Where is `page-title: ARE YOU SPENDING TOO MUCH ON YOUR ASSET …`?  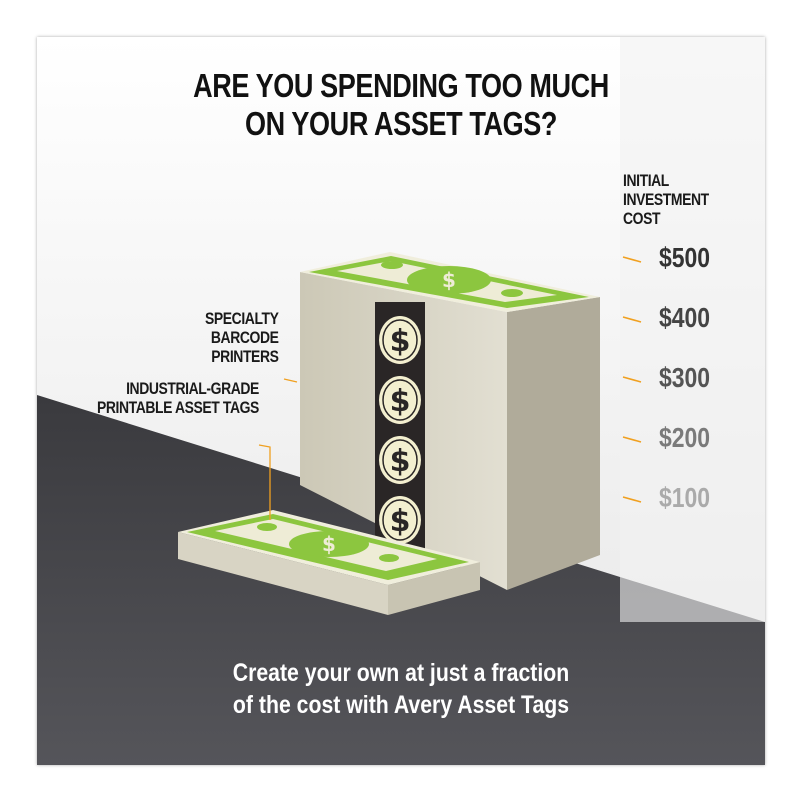
page-title: ARE YOU SPENDING TOO MUCH ON YOUR ASSET … is located at coordinates (401, 105).